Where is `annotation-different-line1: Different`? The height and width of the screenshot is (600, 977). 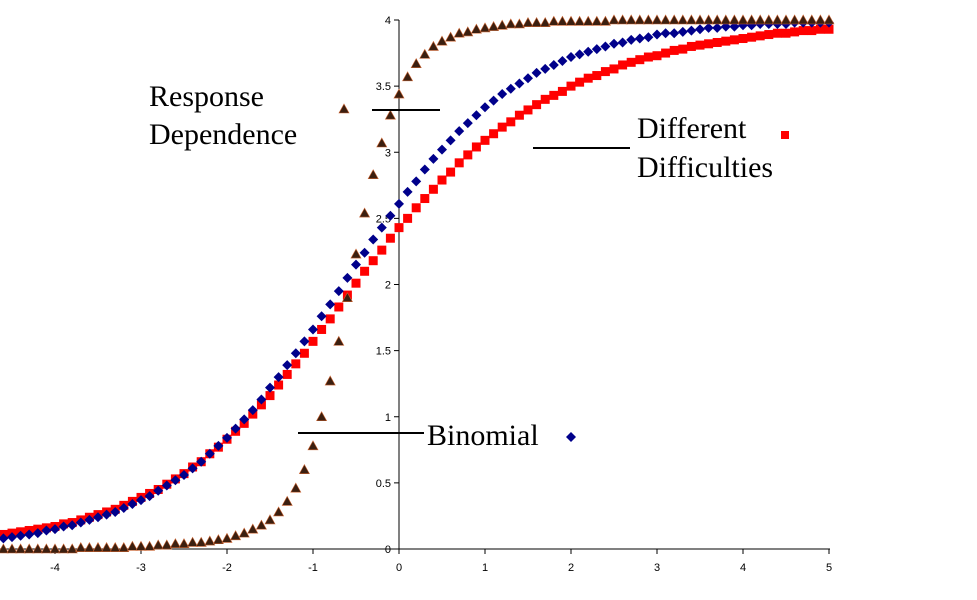
annotation-different-line1: Different is located at coordinates (692, 128).